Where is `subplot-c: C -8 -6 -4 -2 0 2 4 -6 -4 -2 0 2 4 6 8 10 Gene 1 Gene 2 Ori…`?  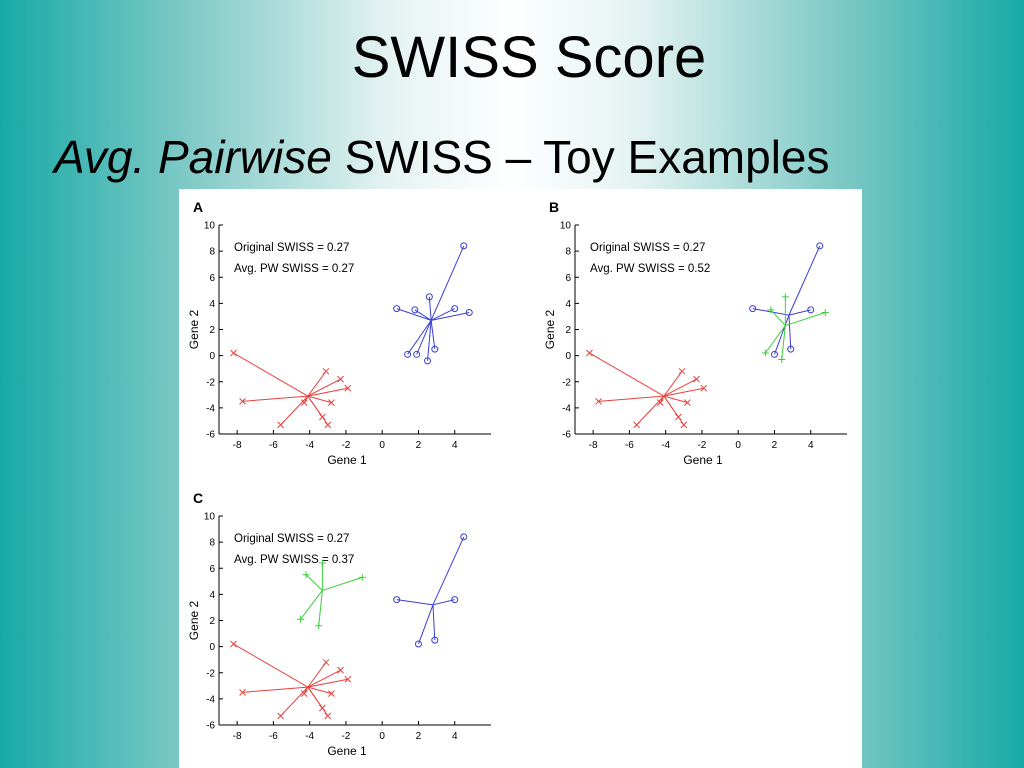 subplot-c: C -8 -6 -4 -2 0 2 4 -6 -4 -2 0 2 4 6 8 10 Gene 1 Gene 2 Ori… is located at coordinates (339, 624).